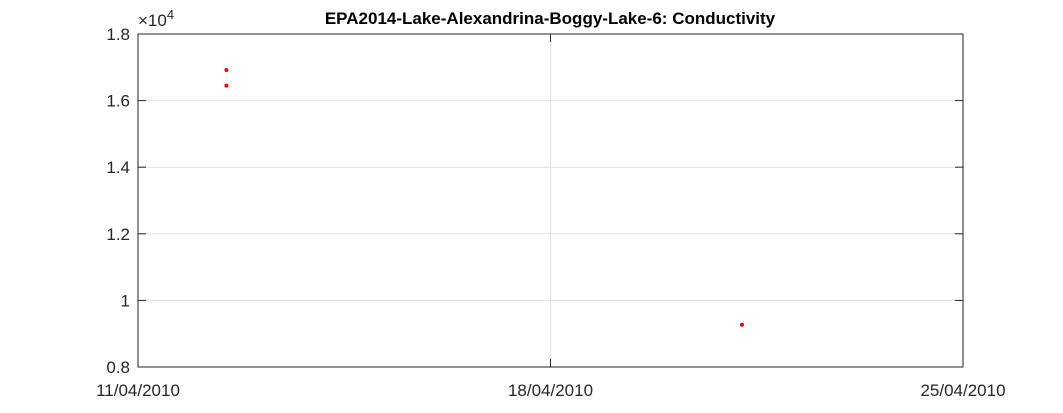 The height and width of the screenshot is (413, 1063). What do you see at coordinates (170, 14) in the screenshot?
I see `y-axis-exponent-power: 4` at bounding box center [170, 14].